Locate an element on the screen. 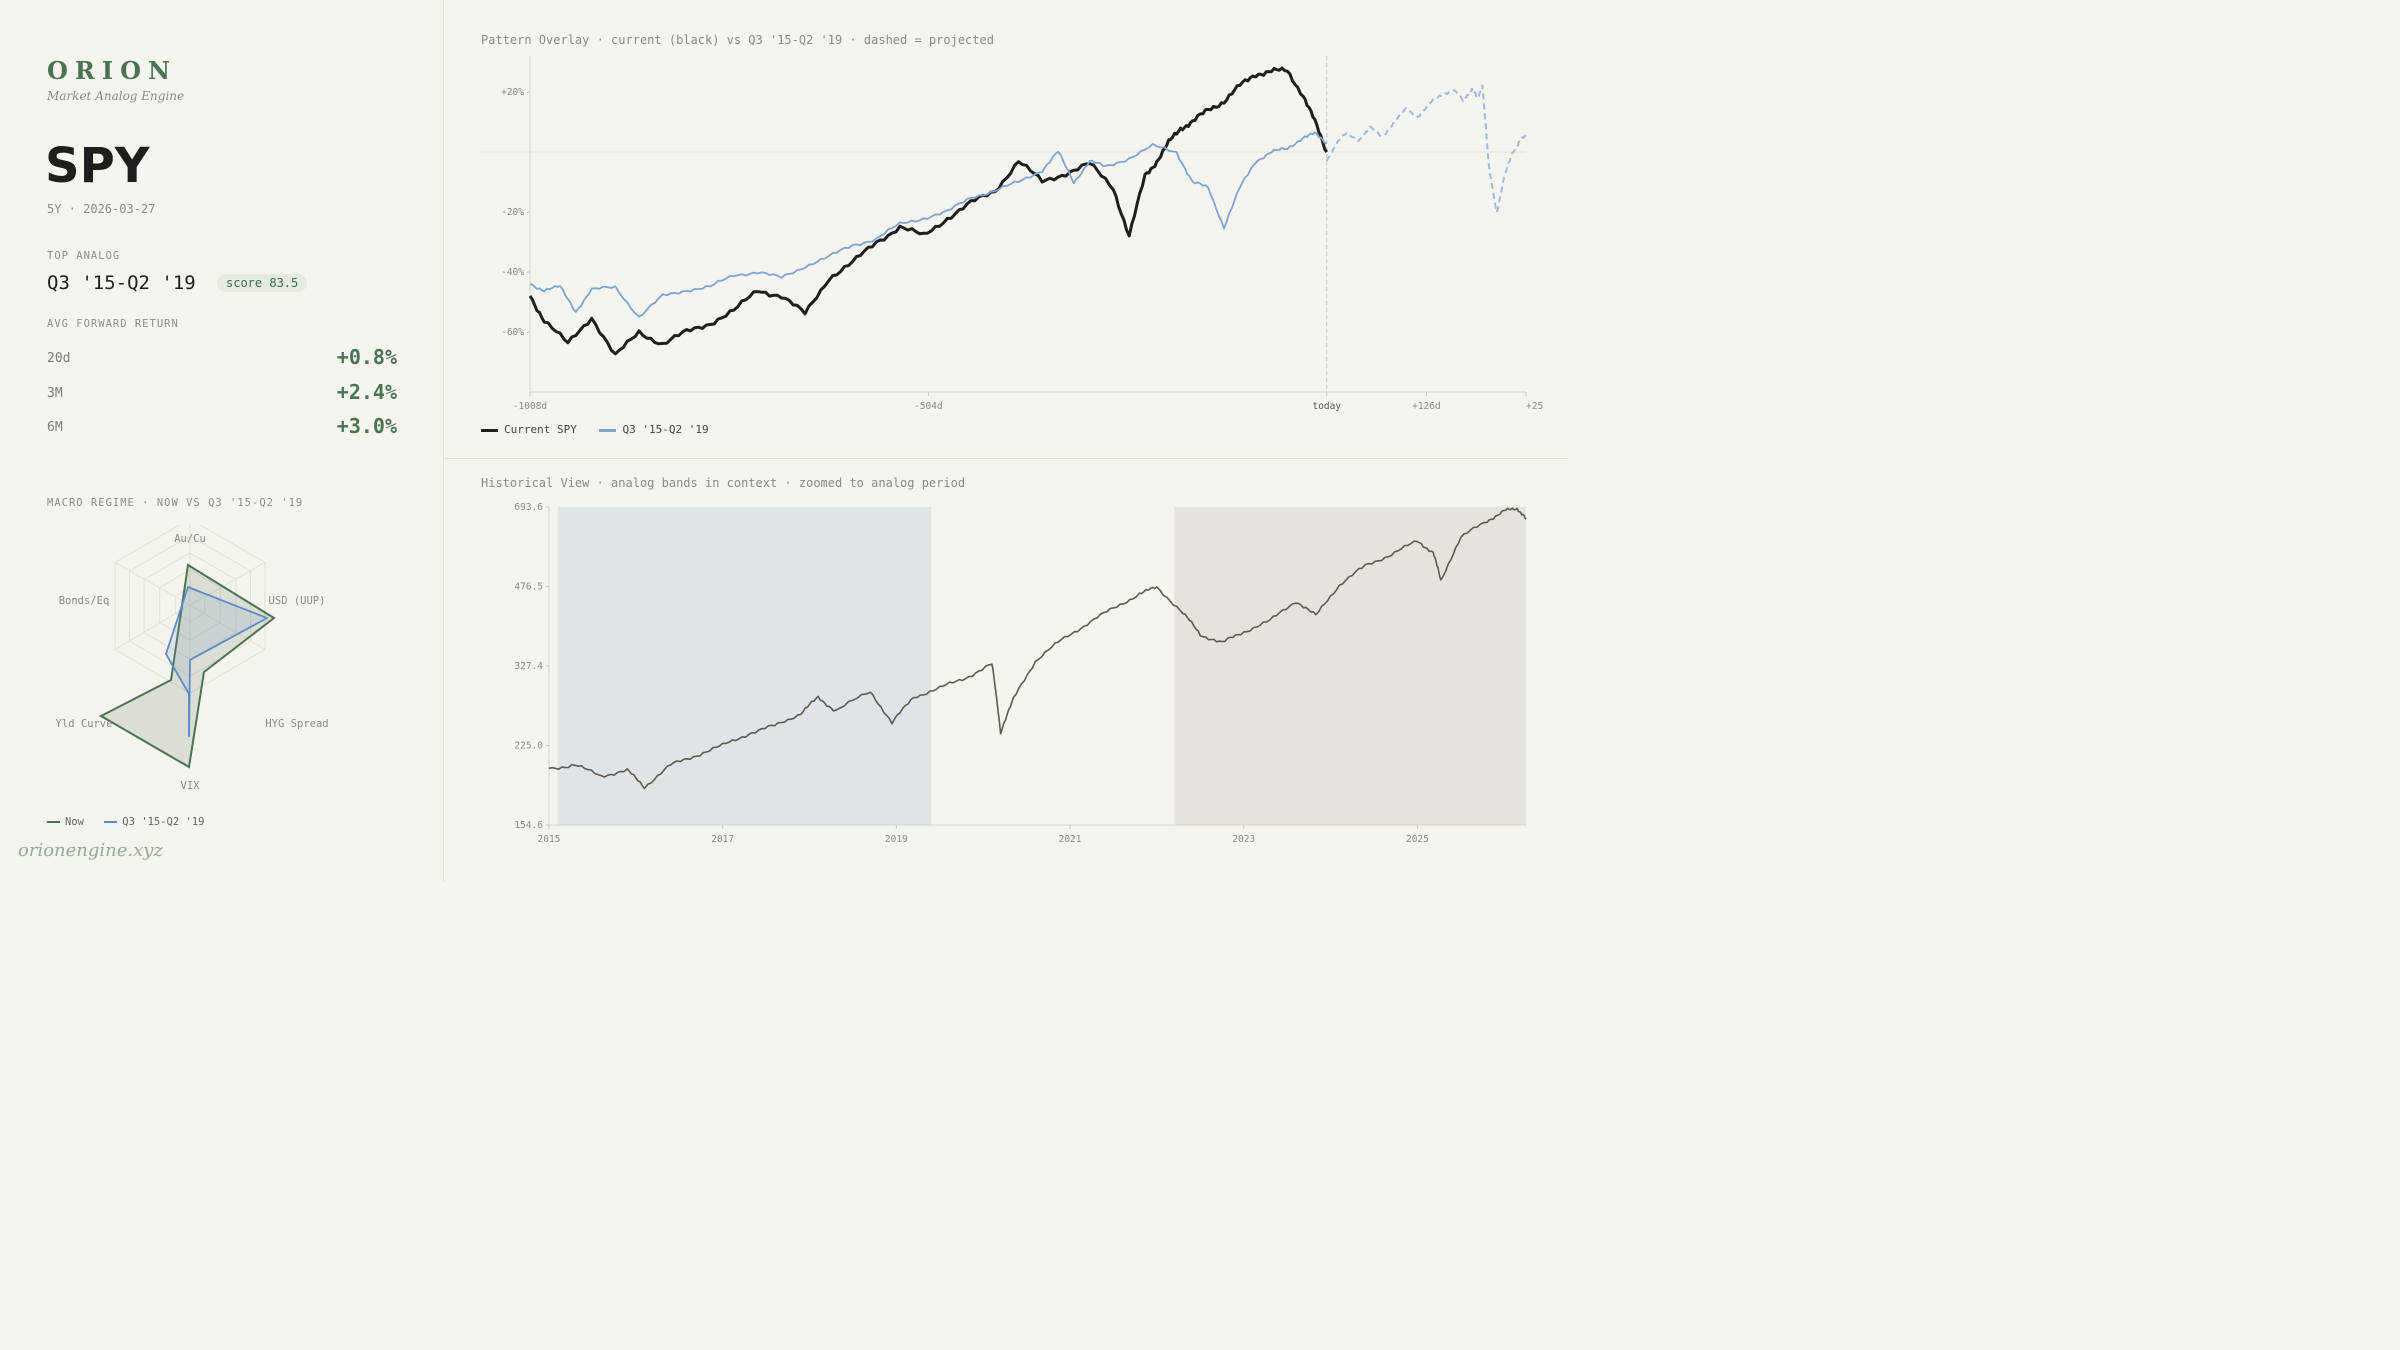 This screenshot has width=2400, height=1350. x-tick-label: 2017 is located at coordinates (722, 839).